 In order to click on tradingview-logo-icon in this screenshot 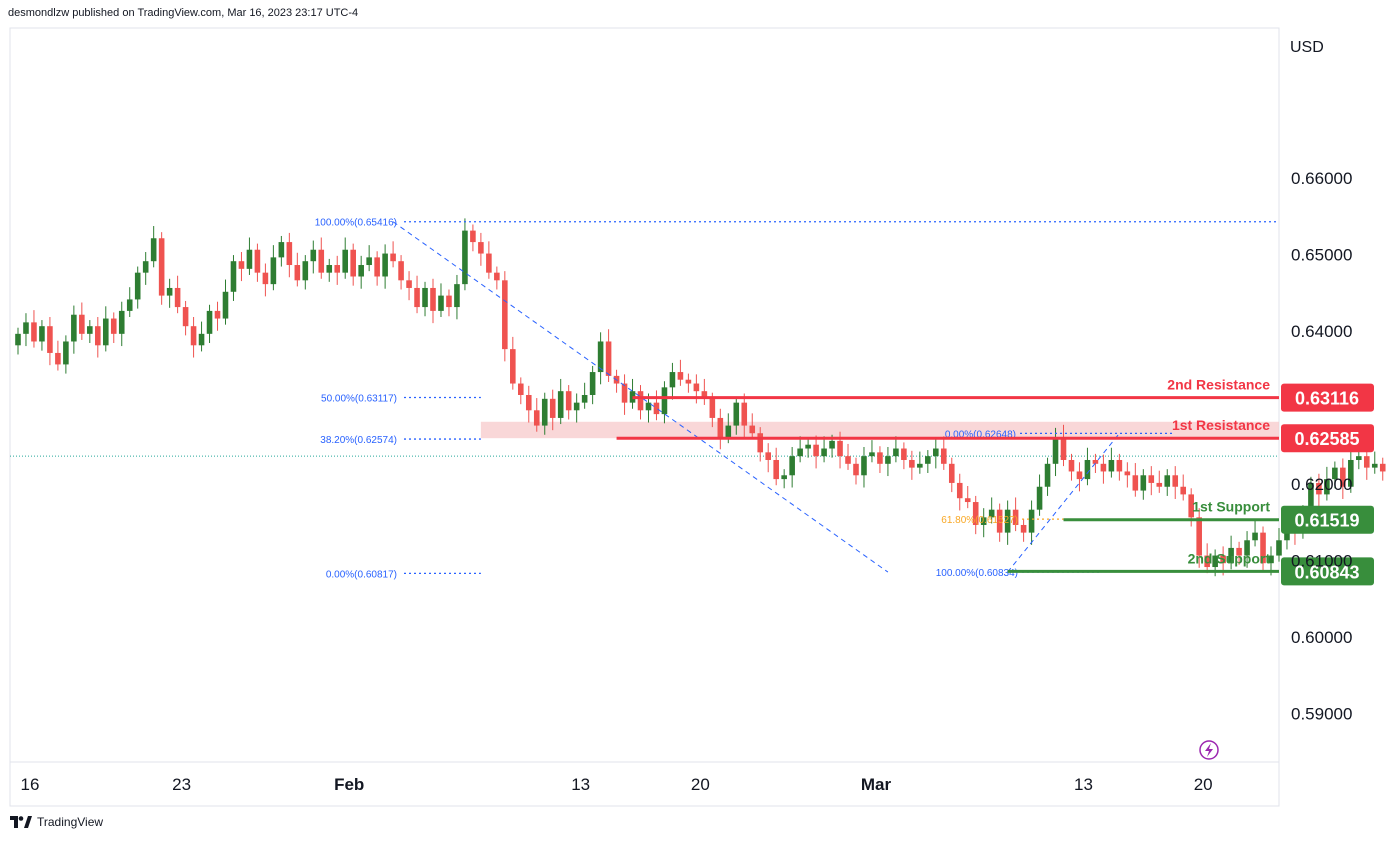, I will do `click(21, 822)`.